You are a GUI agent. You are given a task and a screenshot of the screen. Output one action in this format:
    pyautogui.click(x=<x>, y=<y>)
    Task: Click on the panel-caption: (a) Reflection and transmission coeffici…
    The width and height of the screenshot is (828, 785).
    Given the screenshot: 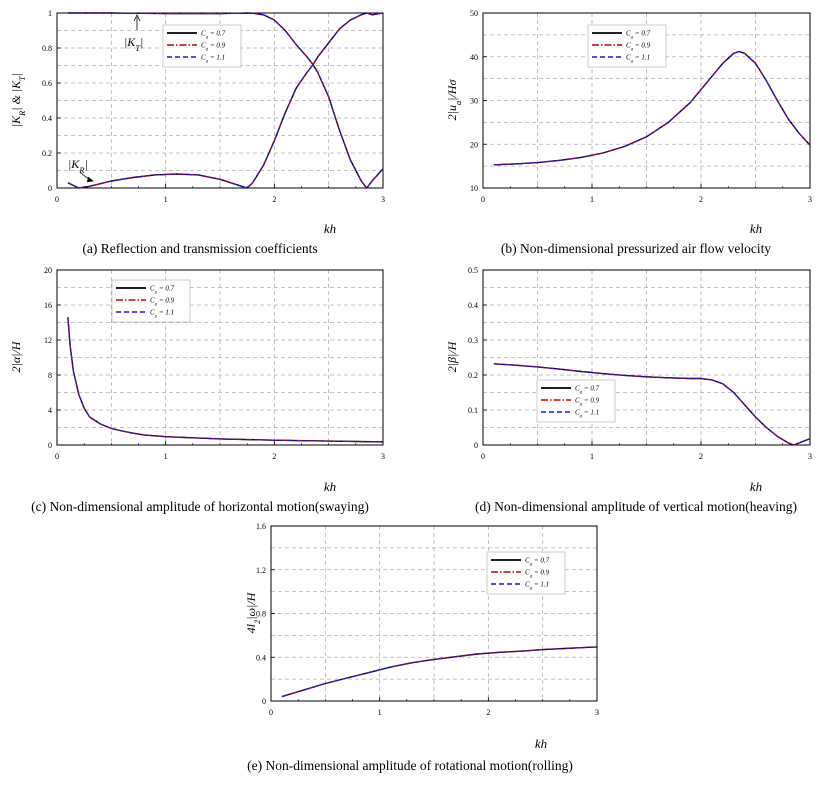 What is the action you would take?
    pyautogui.click(x=199, y=248)
    